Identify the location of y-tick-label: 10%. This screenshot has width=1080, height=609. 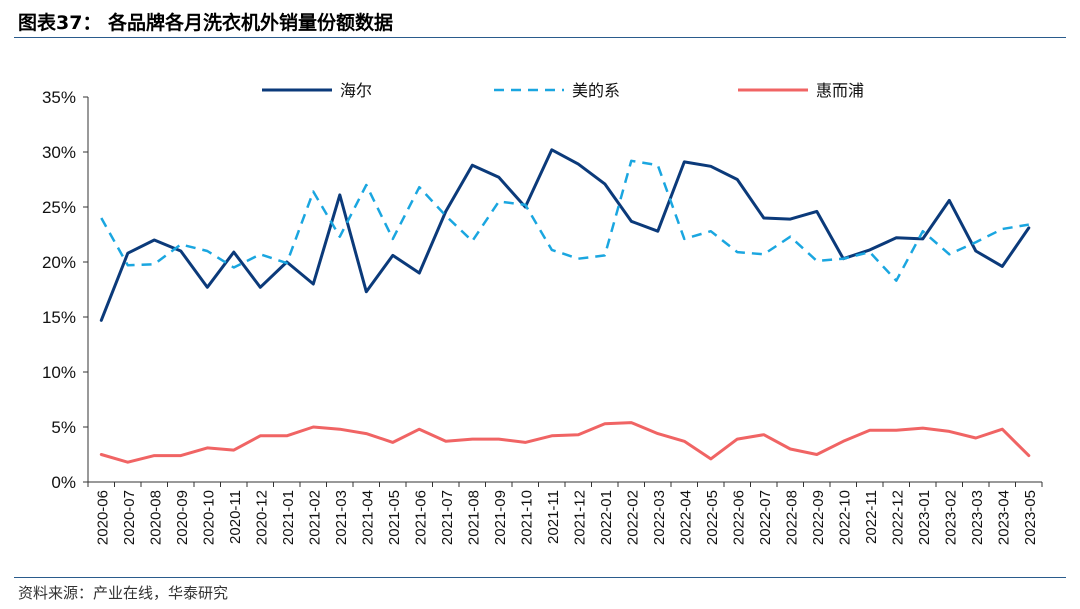
(59, 372).